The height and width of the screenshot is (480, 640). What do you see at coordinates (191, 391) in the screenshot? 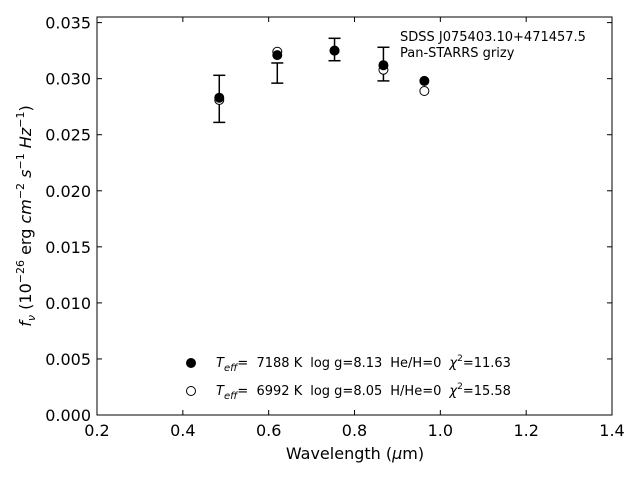
I see `legend-marker-open` at bounding box center [191, 391].